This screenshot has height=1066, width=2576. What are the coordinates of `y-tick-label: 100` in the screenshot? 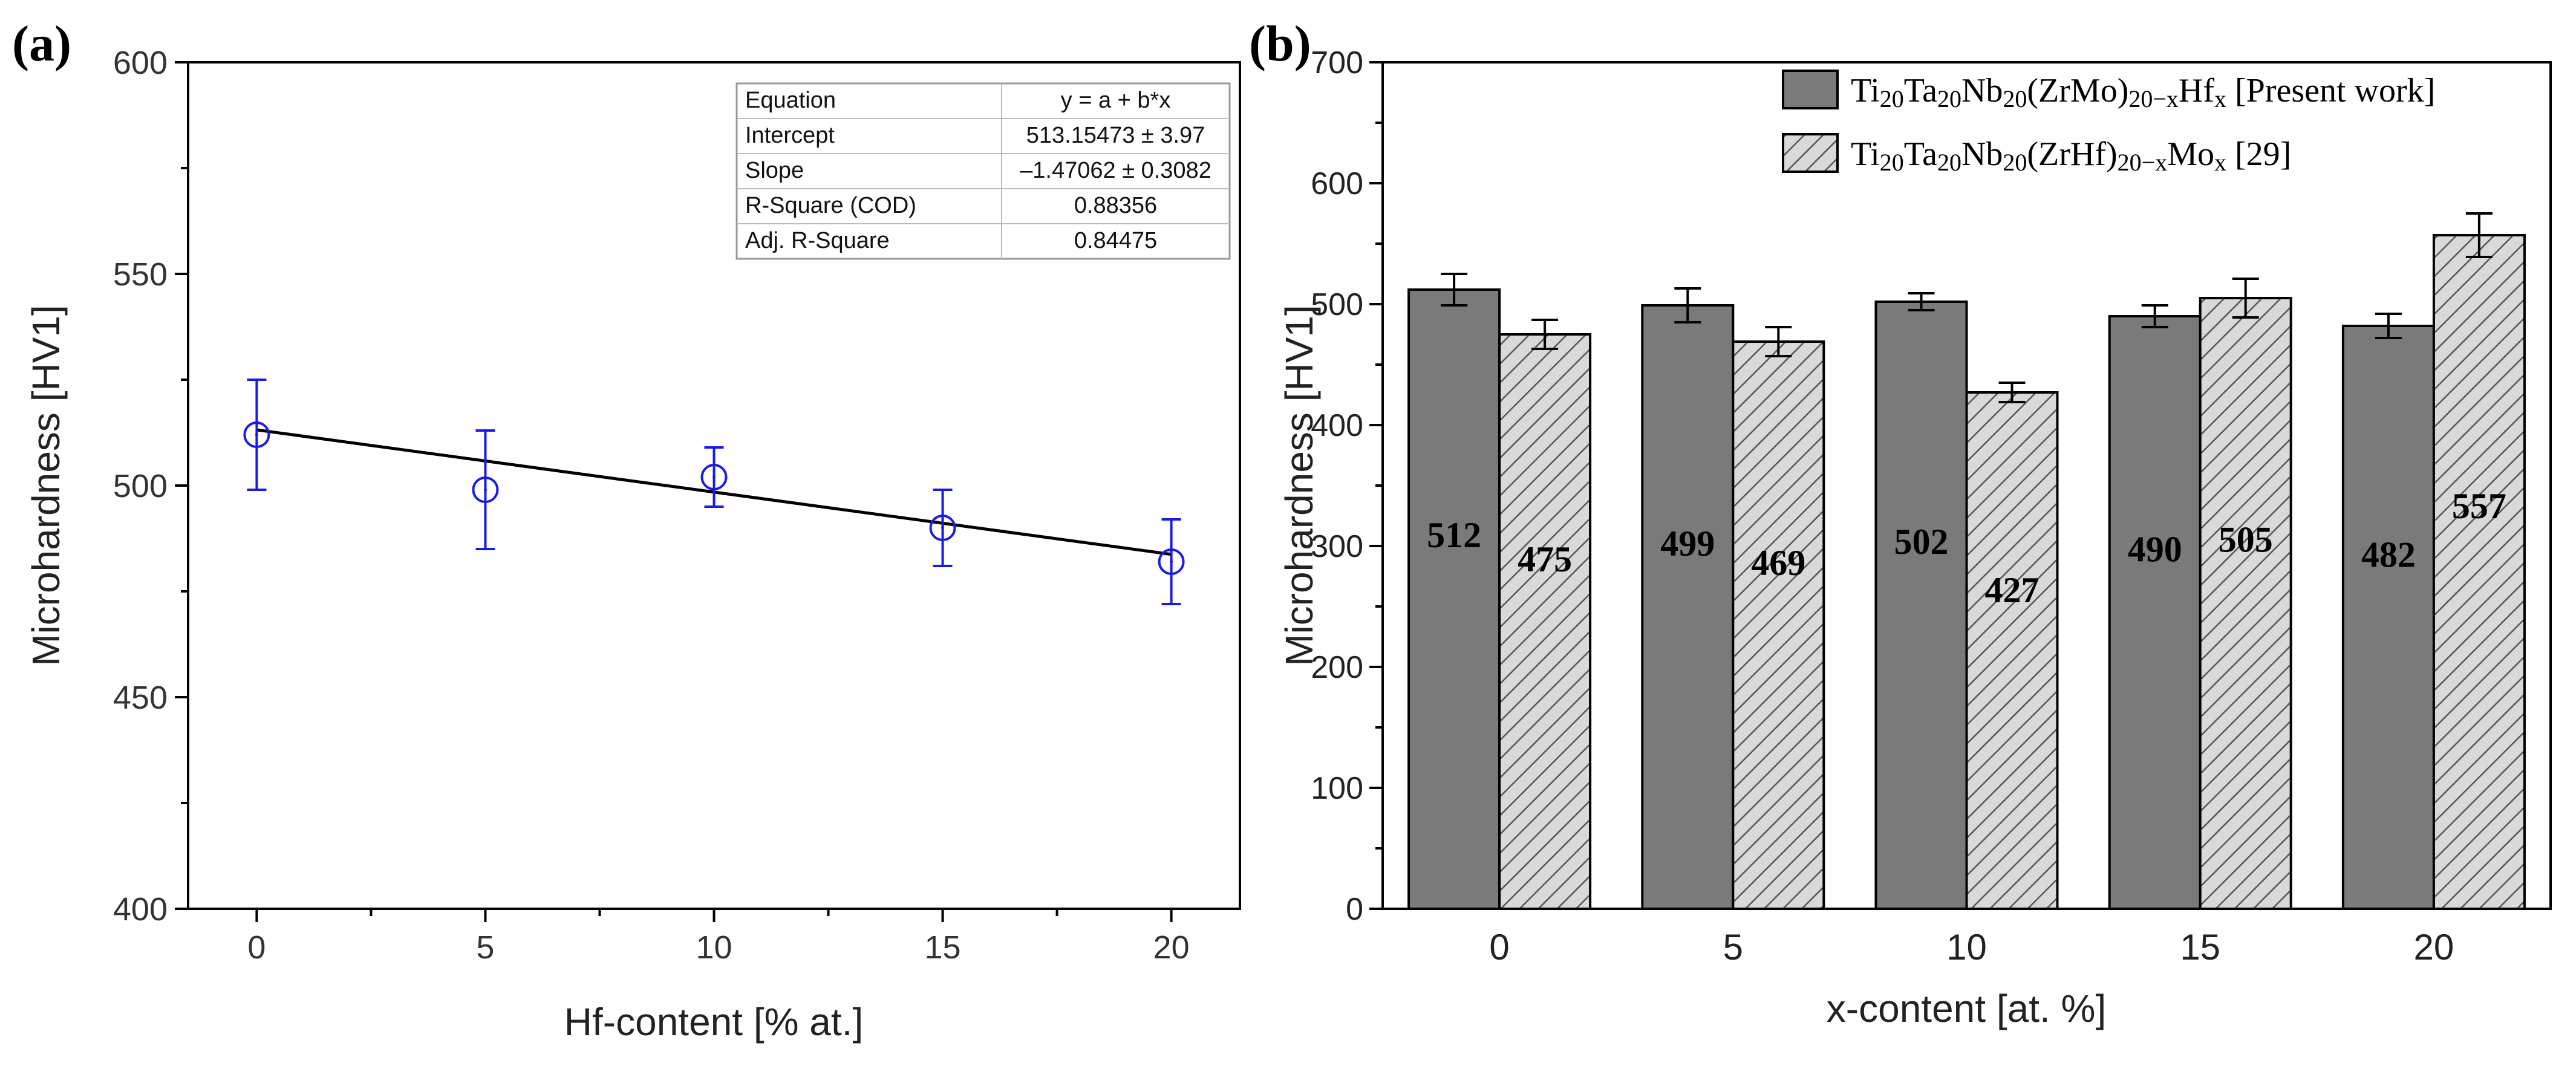 It's located at (1337, 788).